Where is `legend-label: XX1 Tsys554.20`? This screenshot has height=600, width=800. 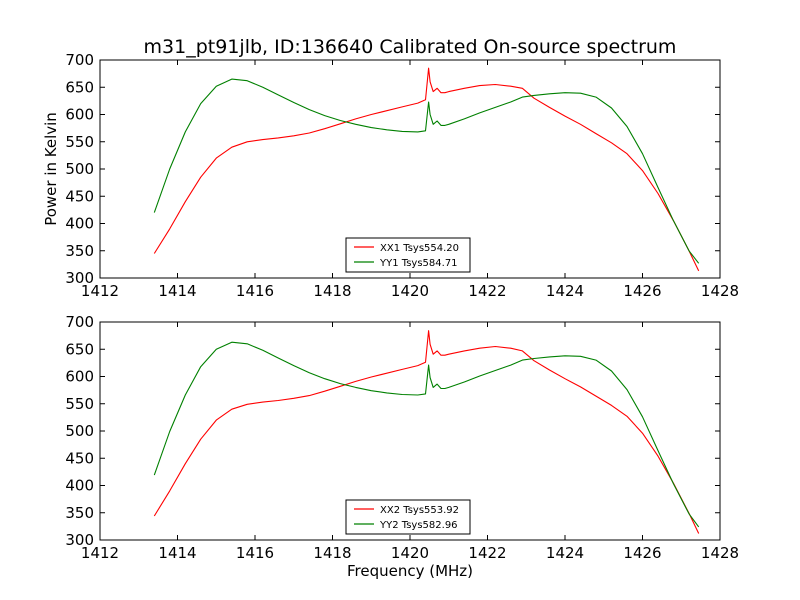 legend-label: XX1 Tsys554.20 is located at coordinates (419, 248).